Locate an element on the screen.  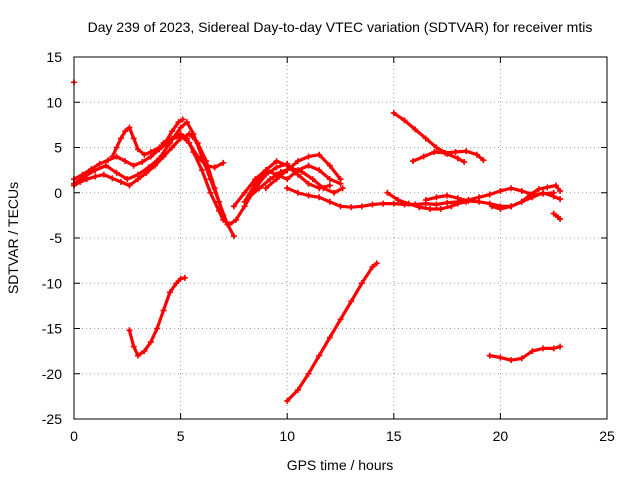
y-tick-label: 10 is located at coordinates (54, 102).